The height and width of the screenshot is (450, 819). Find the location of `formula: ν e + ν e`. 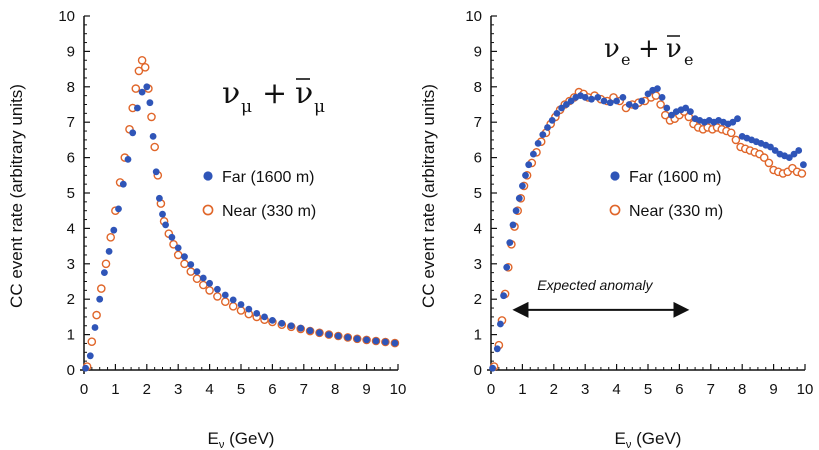

formula: ν e + ν e is located at coordinates (648, 51).